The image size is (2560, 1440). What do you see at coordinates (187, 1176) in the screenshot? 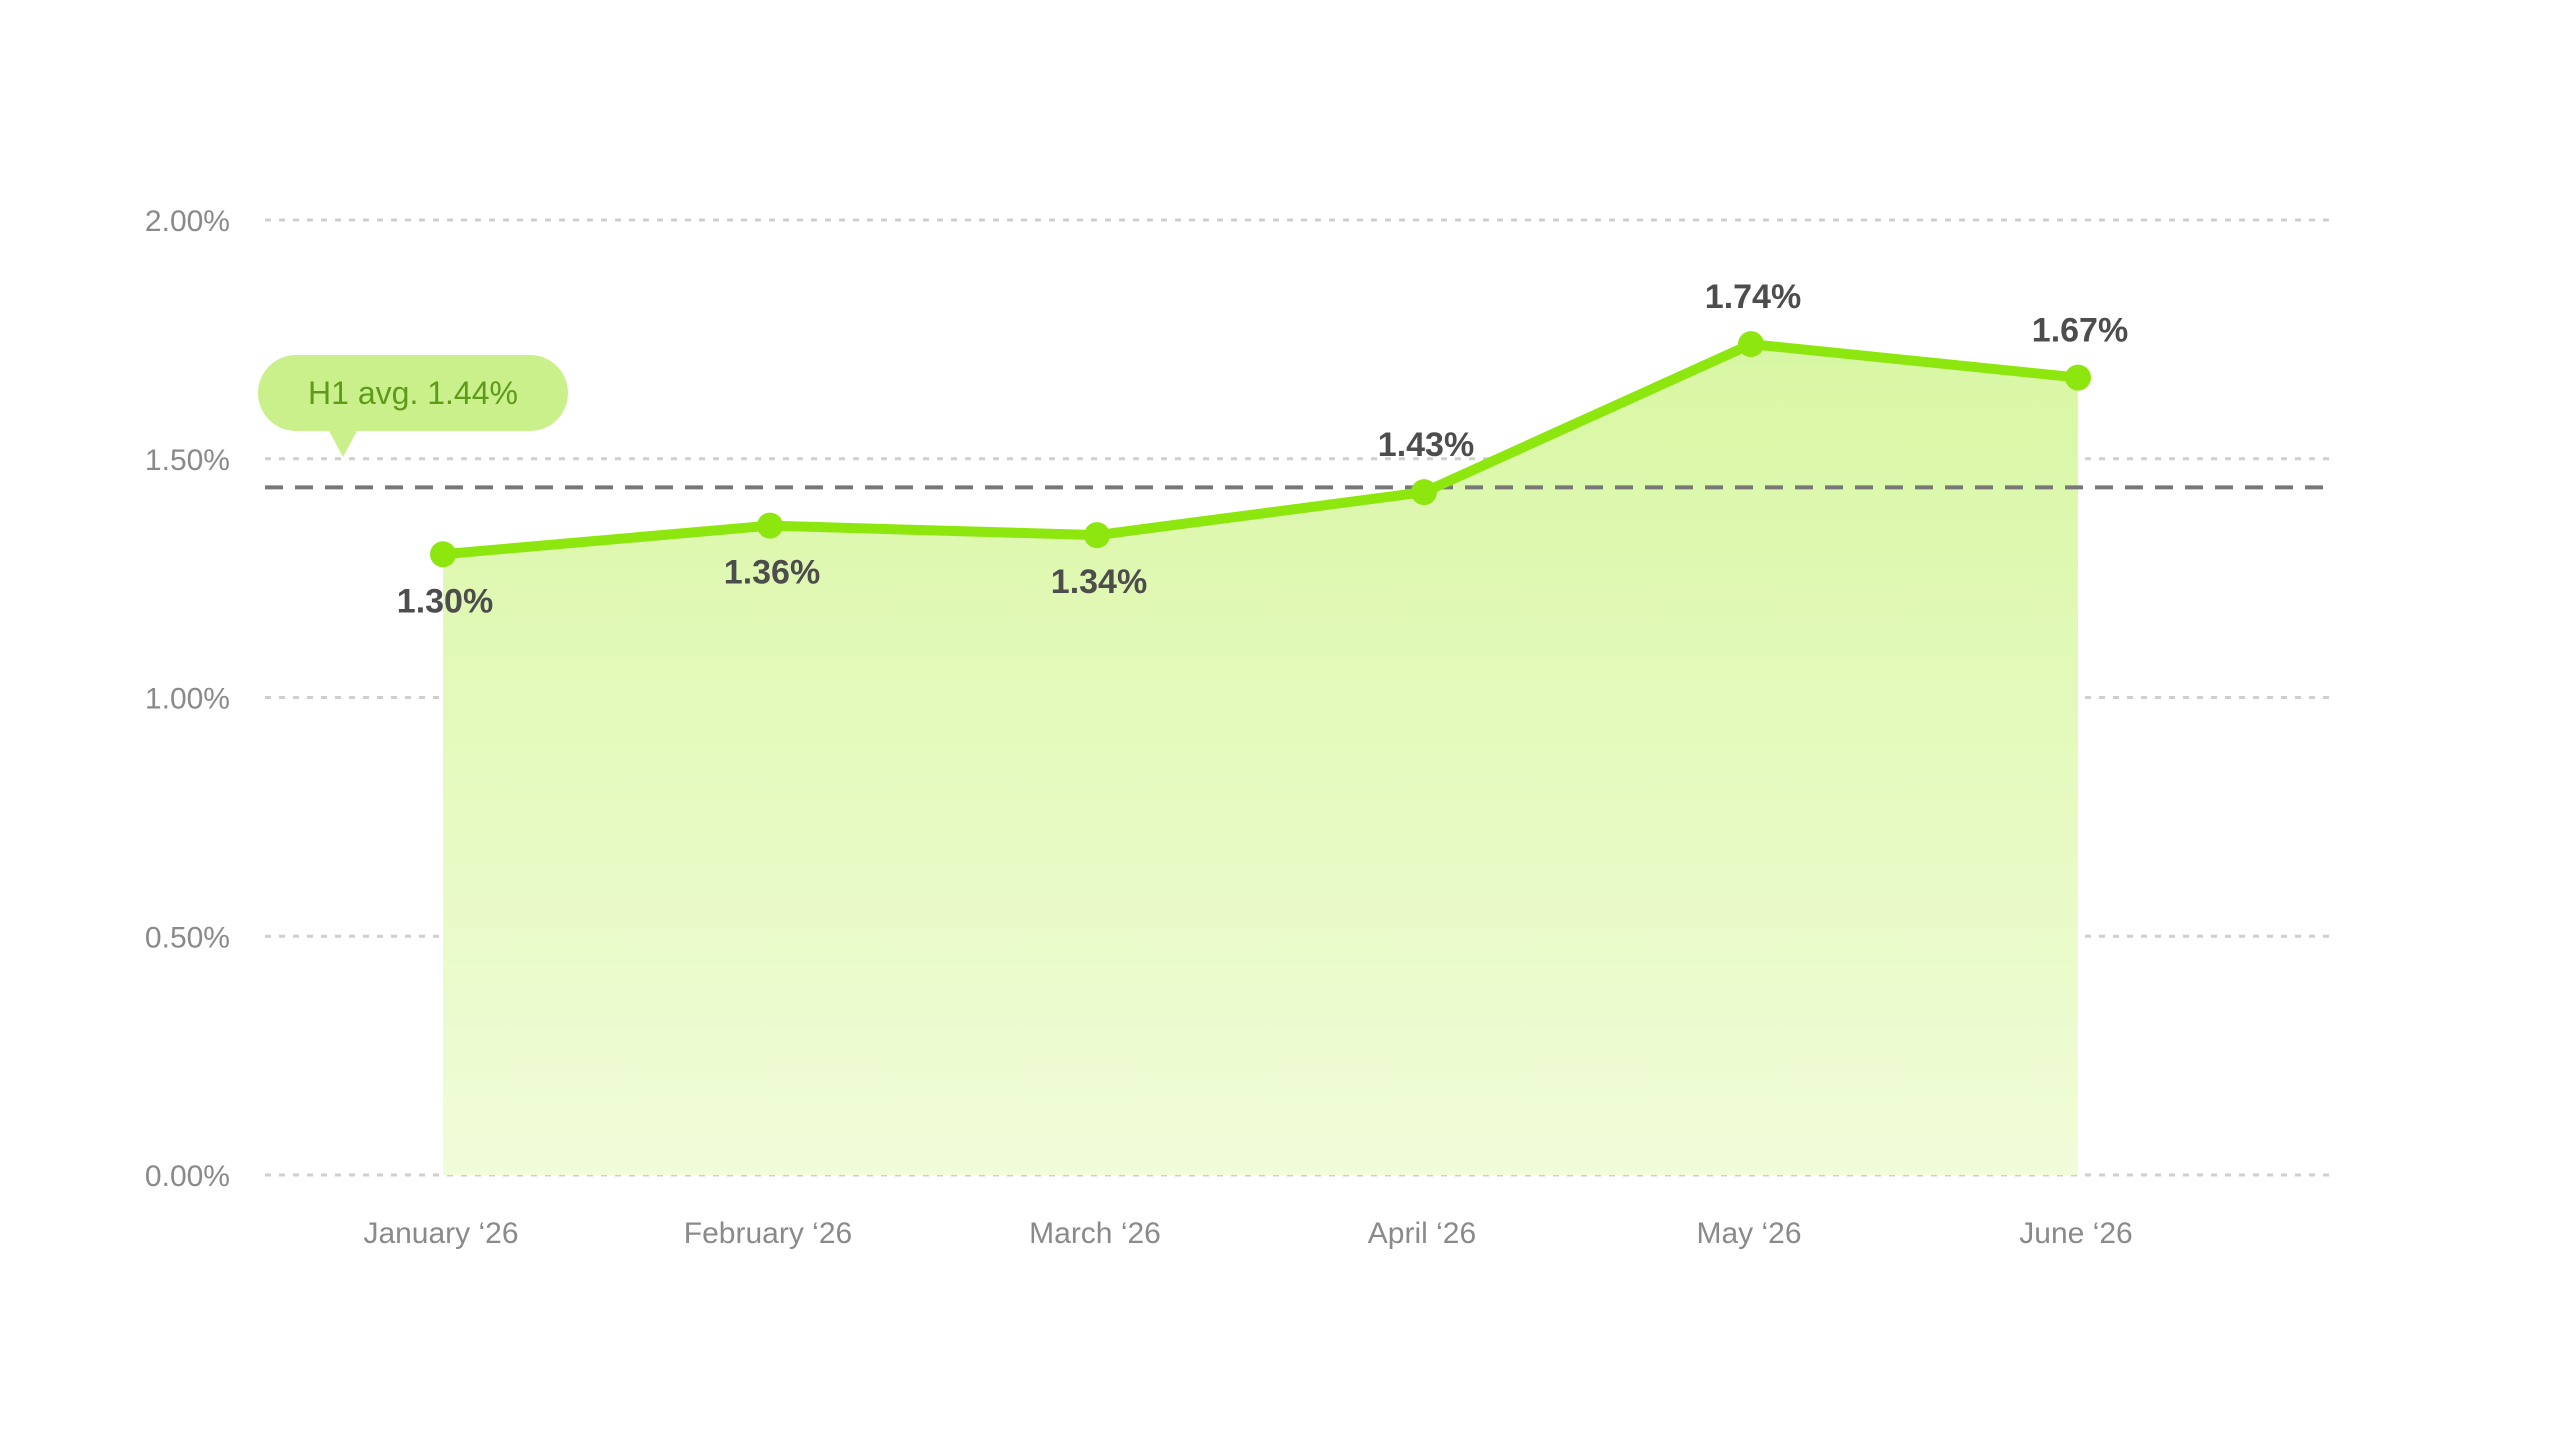
I see `y-tick-label: 0.00%` at bounding box center [187, 1176].